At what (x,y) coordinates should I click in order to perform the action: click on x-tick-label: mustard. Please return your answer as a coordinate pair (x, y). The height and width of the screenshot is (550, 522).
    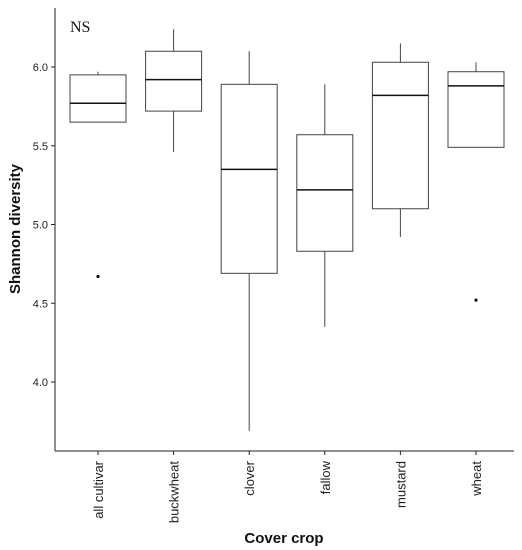
    Looking at the image, I should click on (400, 484).